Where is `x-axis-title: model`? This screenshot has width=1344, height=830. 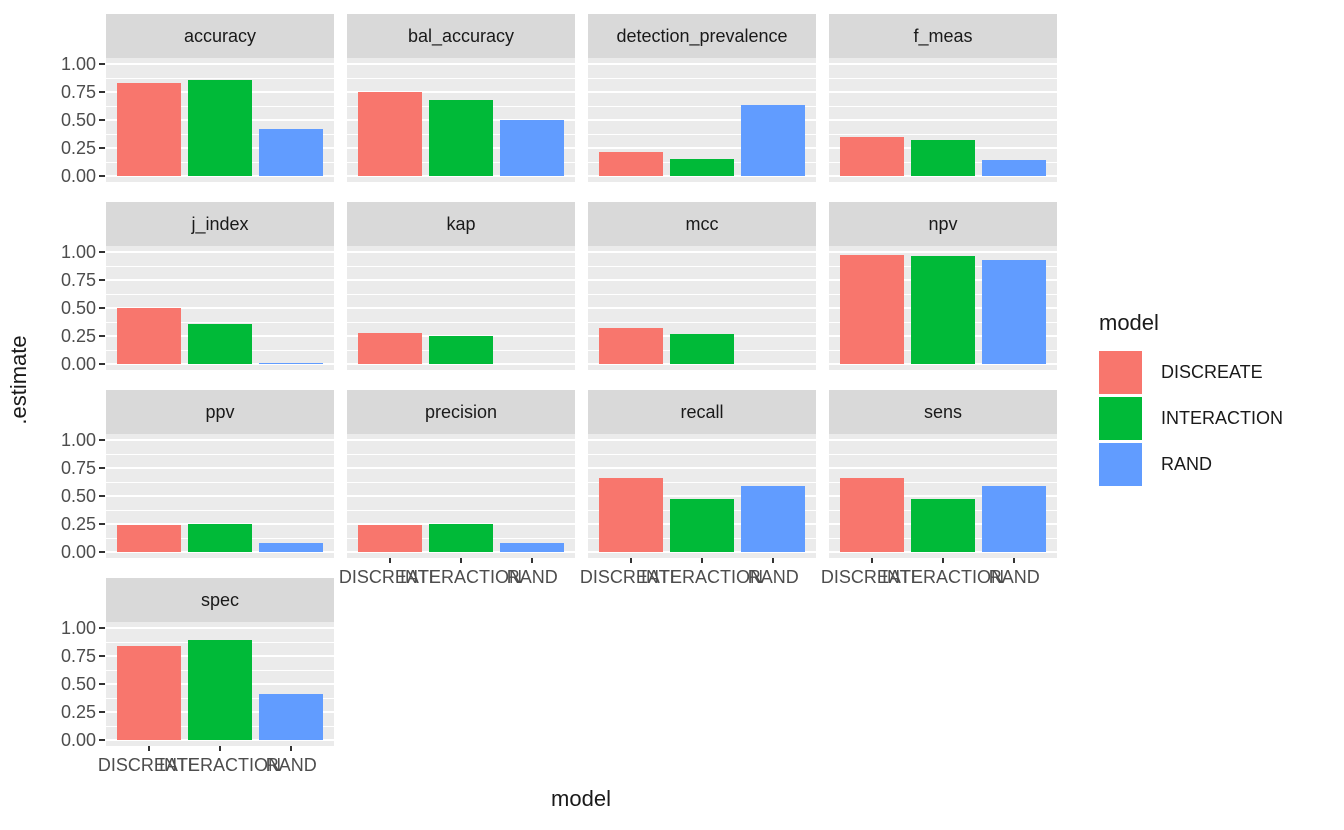 x-axis-title: model is located at coordinates (581, 798).